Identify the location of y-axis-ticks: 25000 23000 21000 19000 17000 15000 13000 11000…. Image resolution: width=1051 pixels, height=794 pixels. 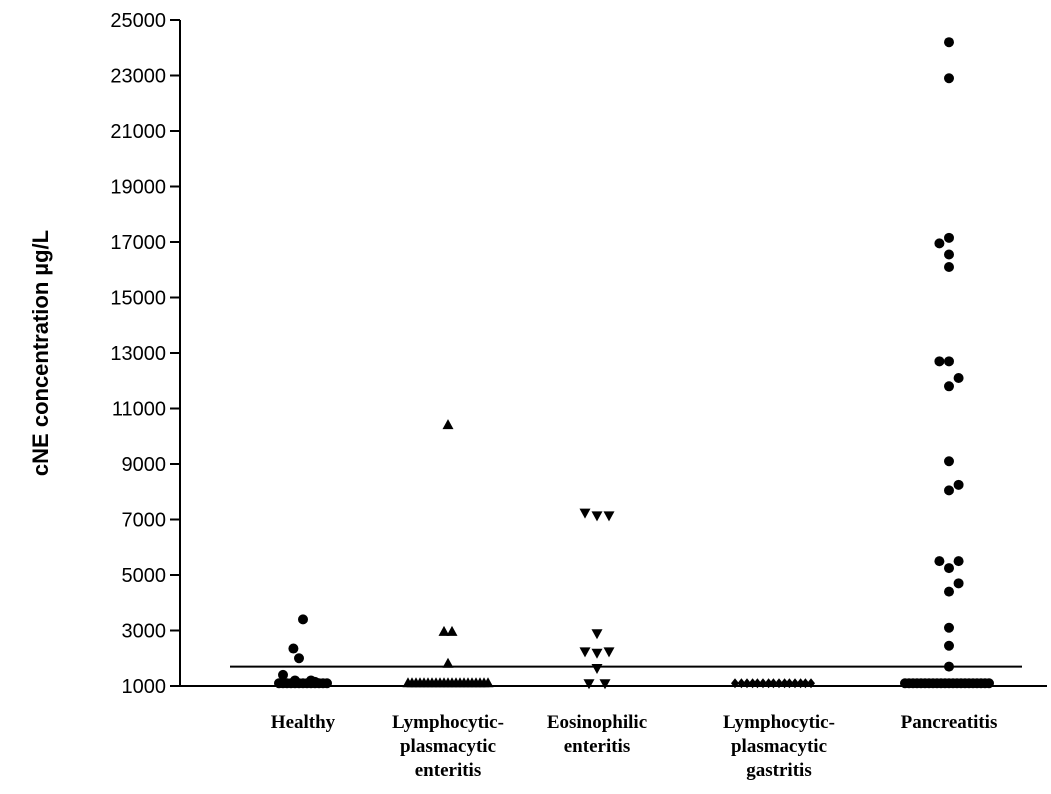
(145, 354).